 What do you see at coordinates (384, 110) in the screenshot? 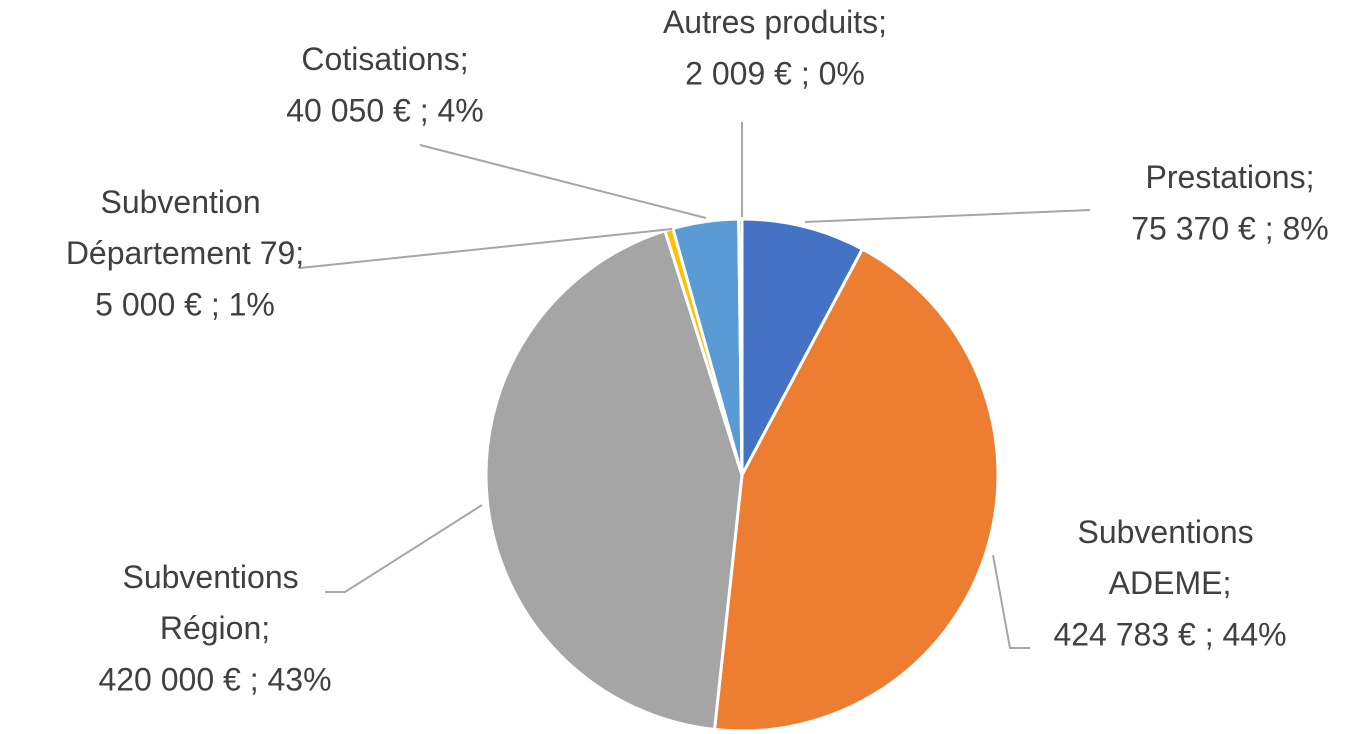
I see `value-label: 40 050 € ; 4%` at bounding box center [384, 110].